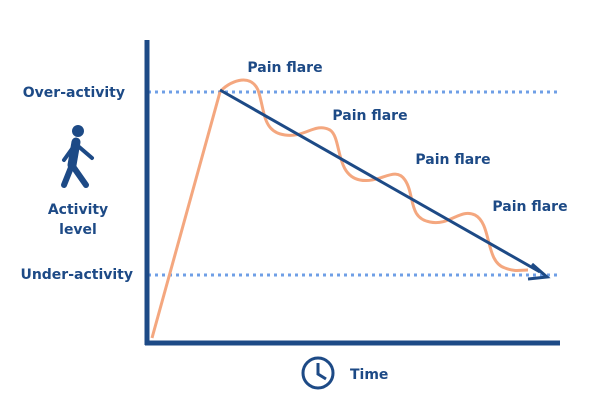 The width and height of the screenshot is (600, 400). Describe the element at coordinates (77, 156) in the screenshot. I see `walking-person-icon` at that location.